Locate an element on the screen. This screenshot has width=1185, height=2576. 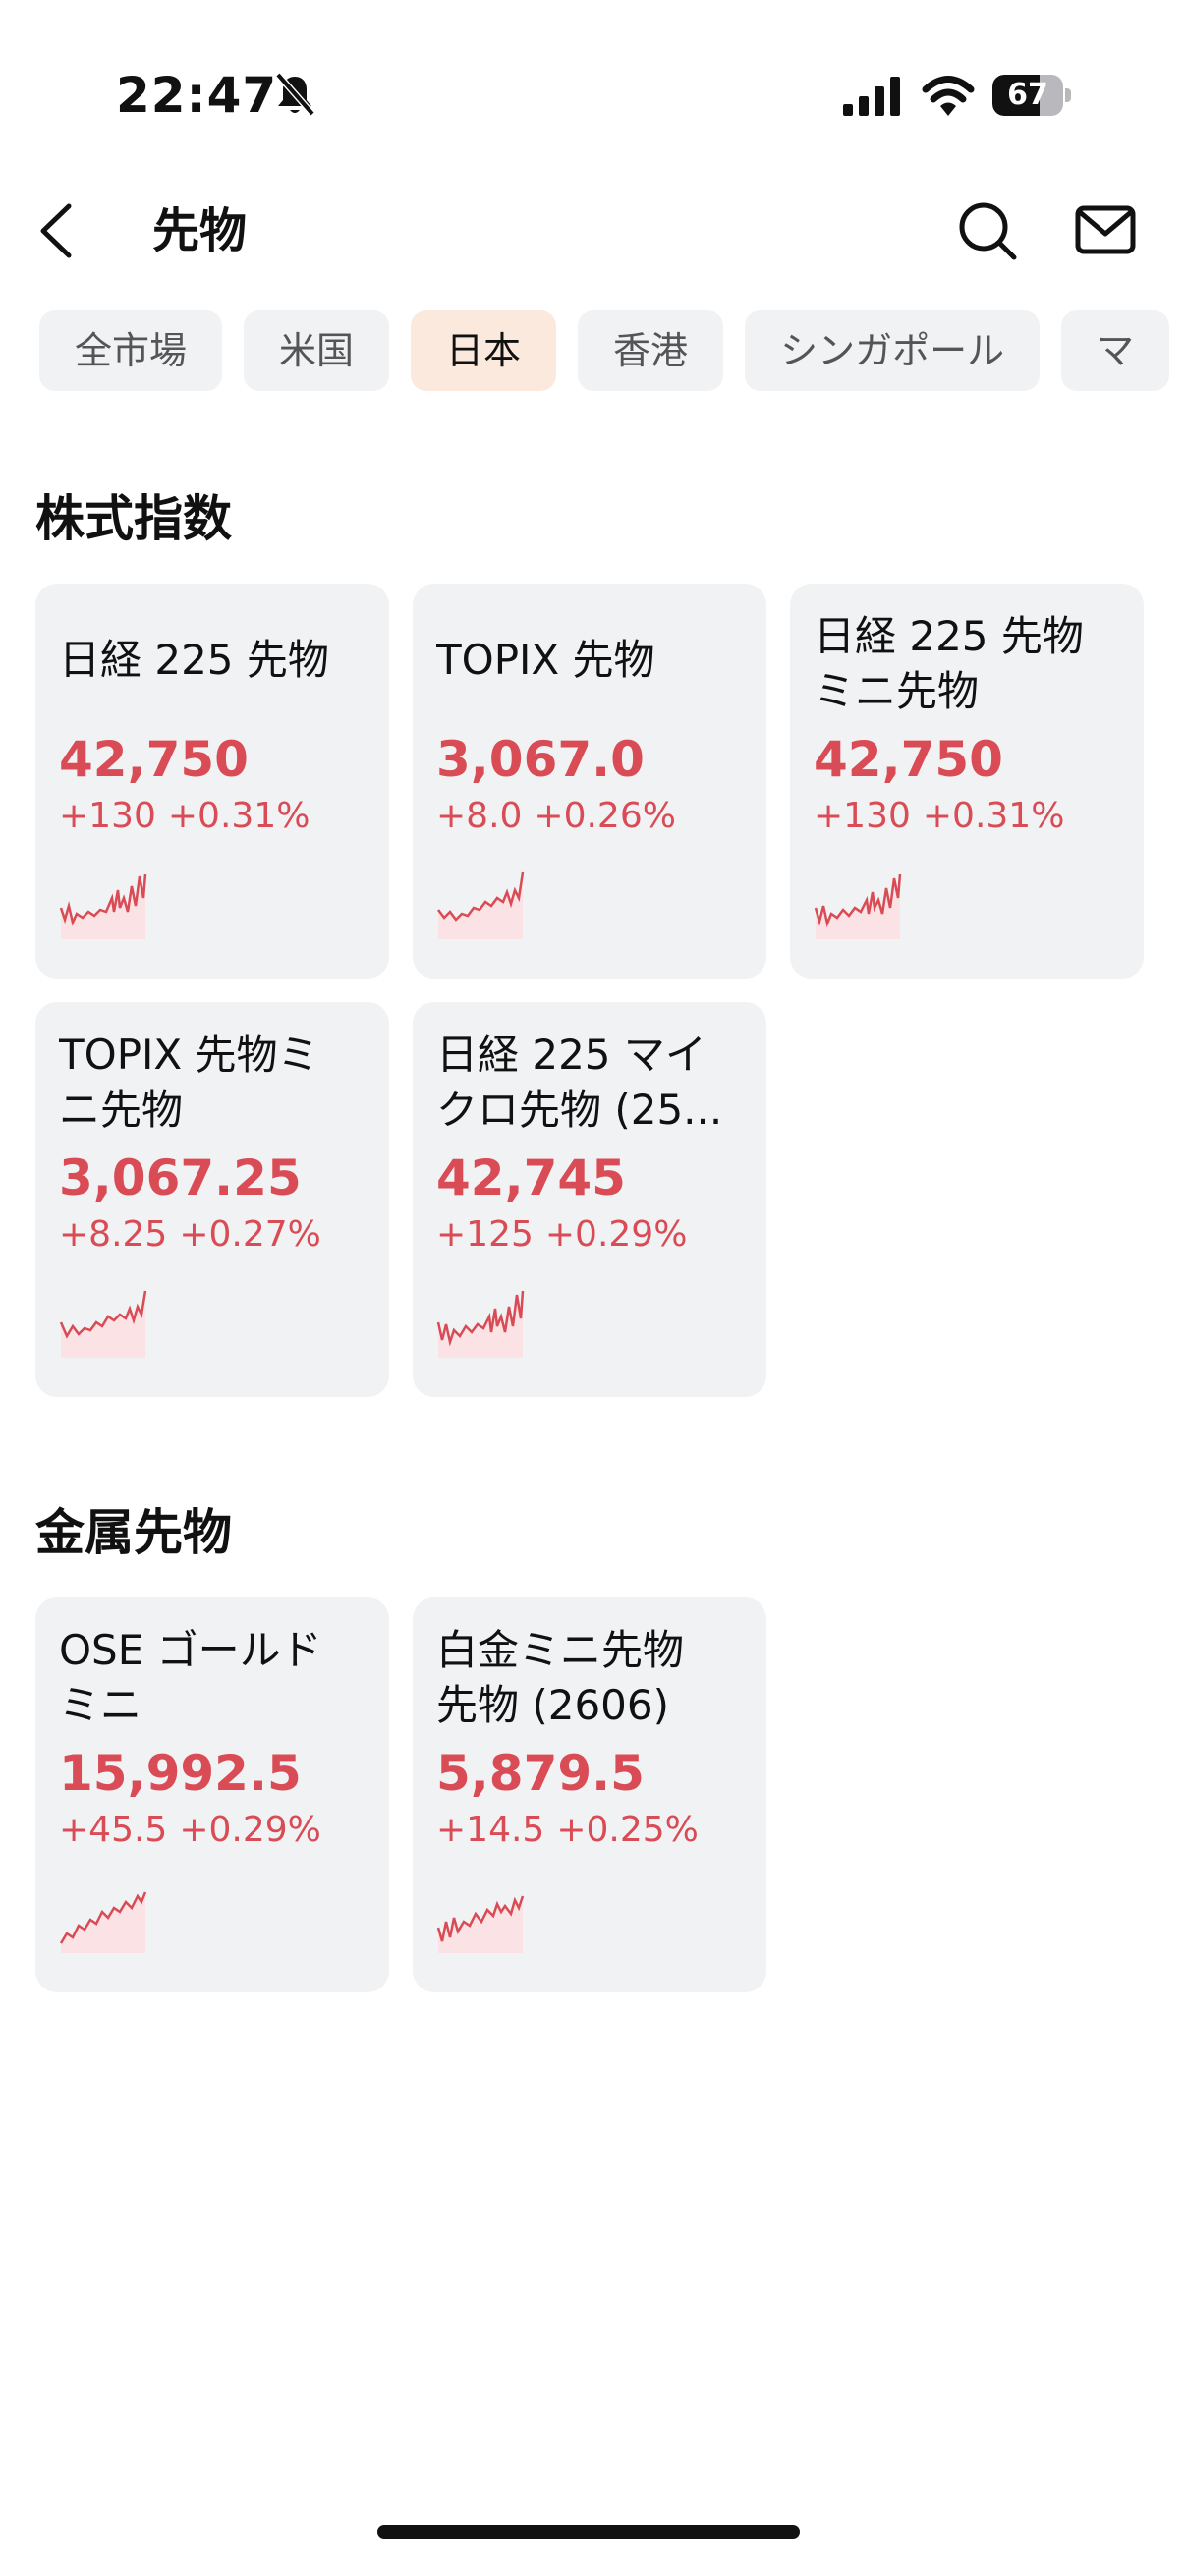
battery-level-text: 67 is located at coordinates (1027, 95).